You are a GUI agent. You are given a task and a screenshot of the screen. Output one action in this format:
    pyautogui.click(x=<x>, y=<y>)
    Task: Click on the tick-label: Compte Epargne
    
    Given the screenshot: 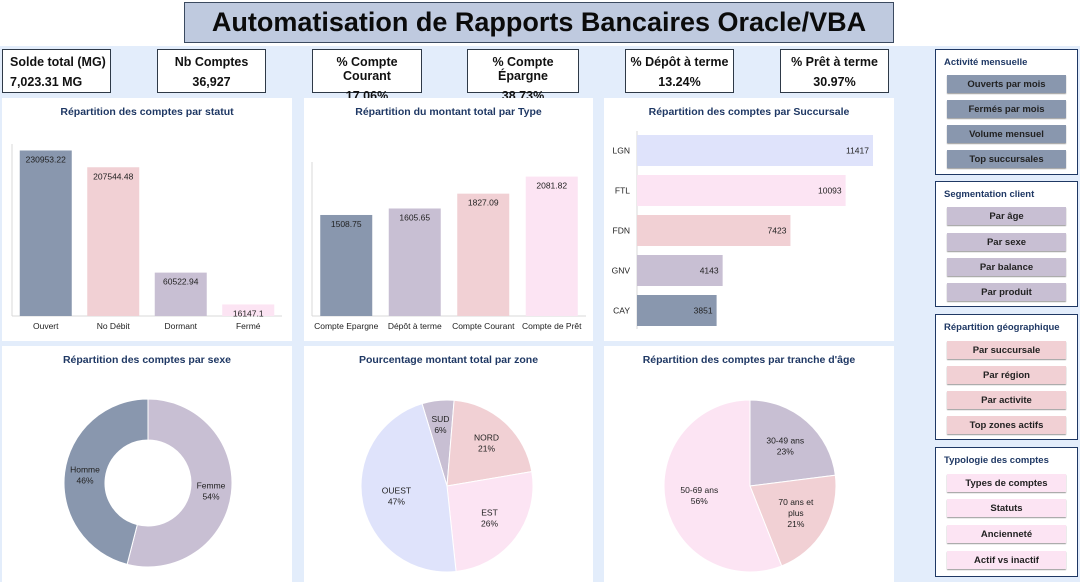 What is the action you would take?
    pyautogui.click(x=346, y=326)
    